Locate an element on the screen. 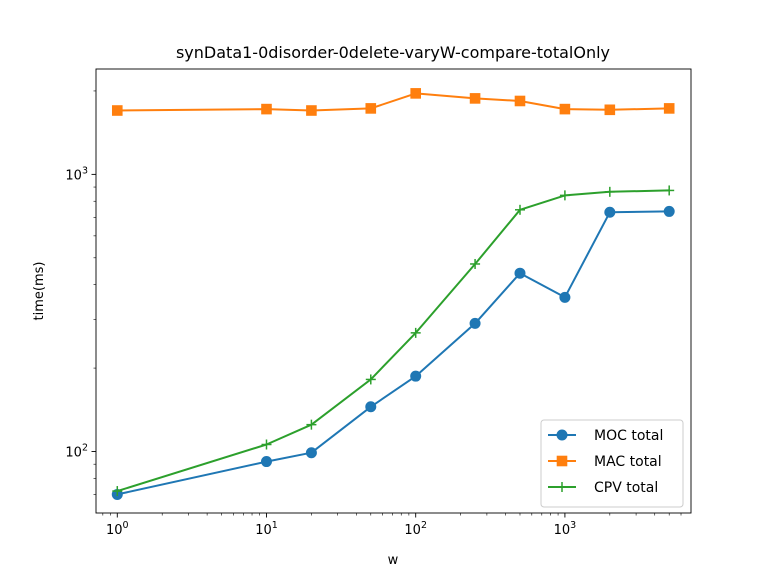  y-axis-label: time(ms) is located at coordinates (39, 291).